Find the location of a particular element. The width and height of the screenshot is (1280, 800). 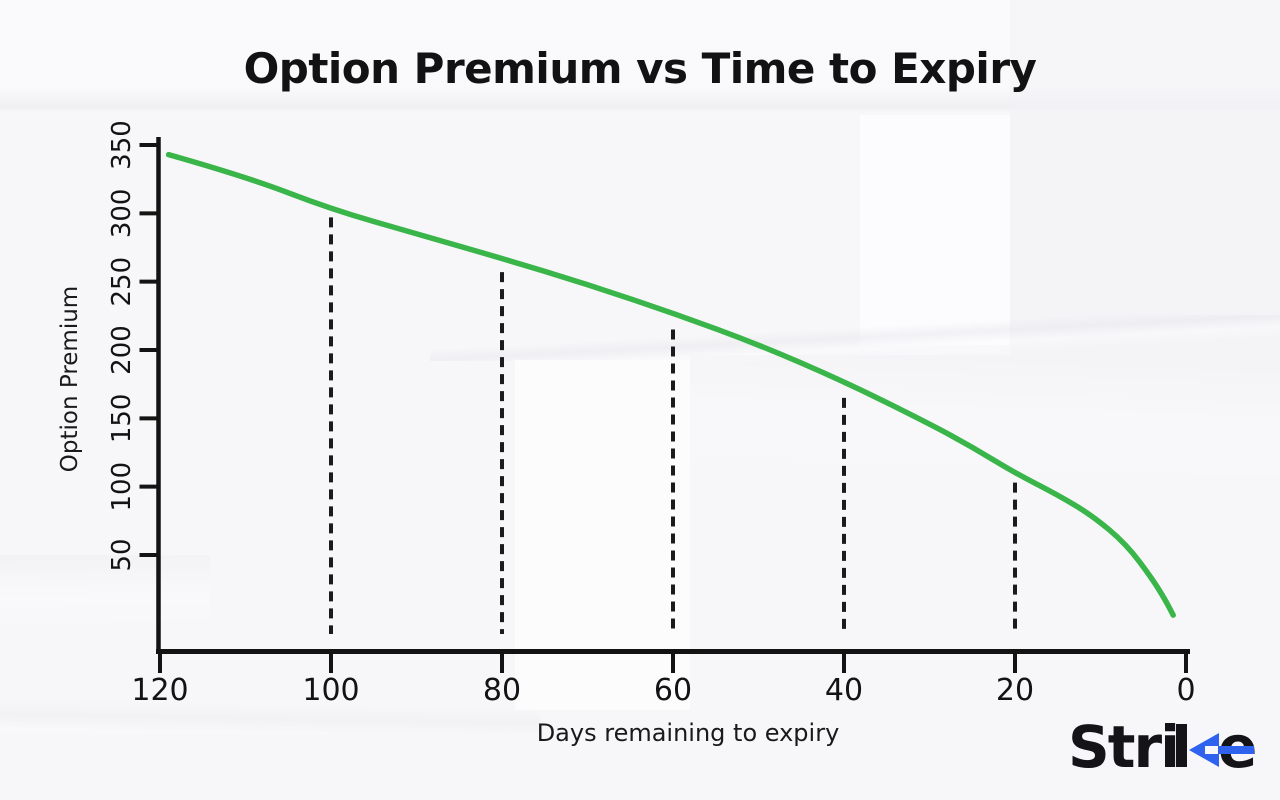

x-tick-label-0: 0 is located at coordinates (1185, 690).